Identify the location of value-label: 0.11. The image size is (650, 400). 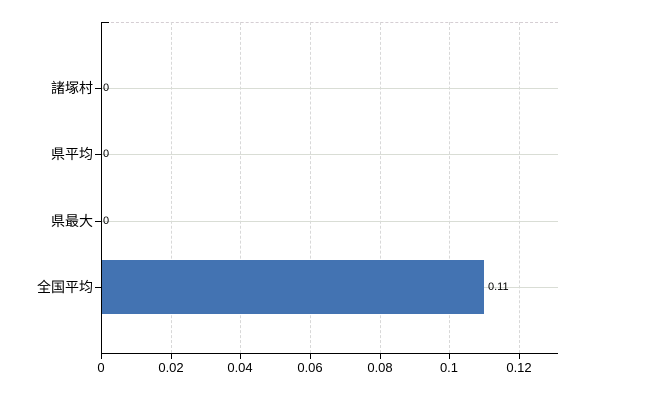
(498, 287).